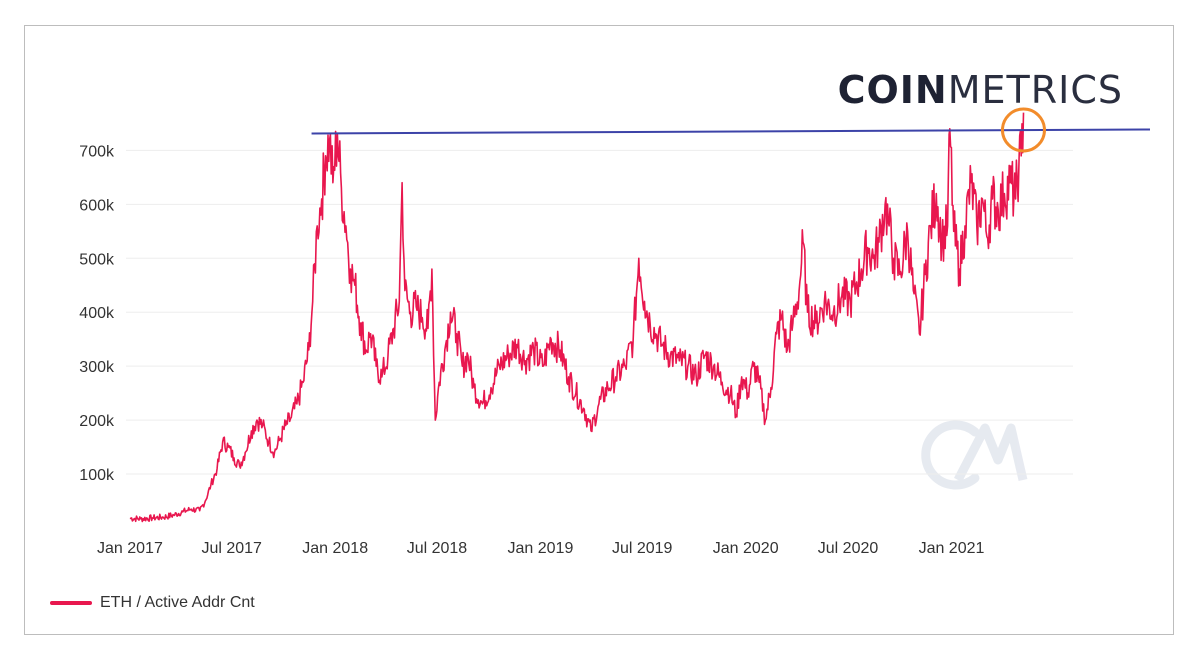 Image resolution: width=1200 pixels, height=662 pixels. I want to click on x-tick-label: Jan 2018, so click(335, 548).